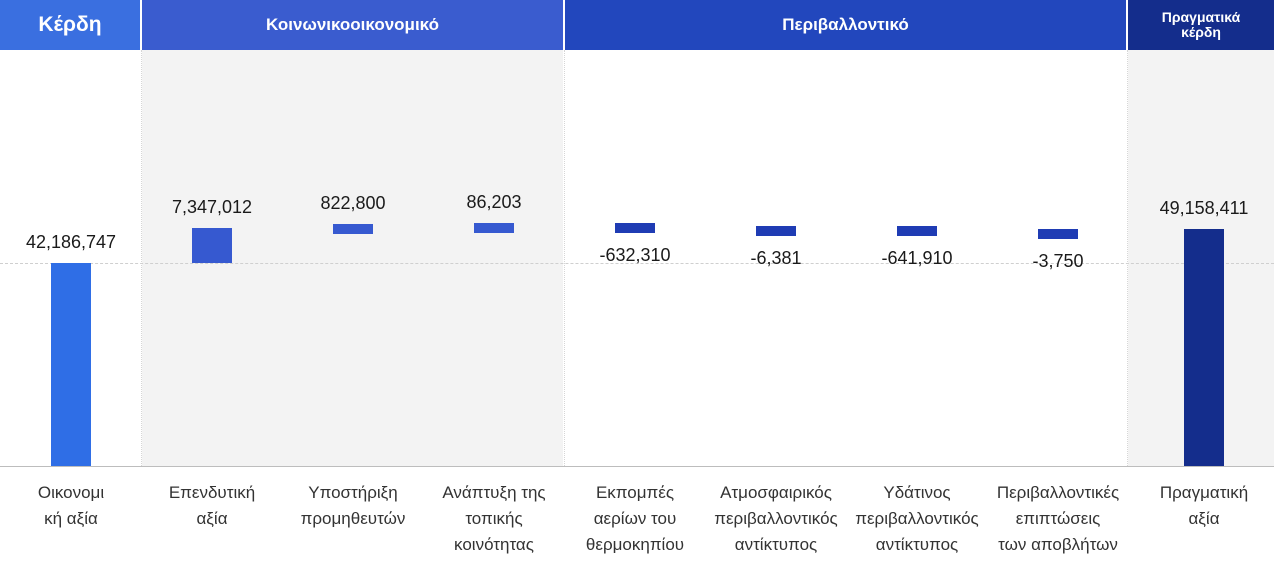 This screenshot has width=1274, height=561. What do you see at coordinates (353, 505) in the screenshot?
I see `category-label-2: Υποστήριξη προμηθευτών` at bounding box center [353, 505].